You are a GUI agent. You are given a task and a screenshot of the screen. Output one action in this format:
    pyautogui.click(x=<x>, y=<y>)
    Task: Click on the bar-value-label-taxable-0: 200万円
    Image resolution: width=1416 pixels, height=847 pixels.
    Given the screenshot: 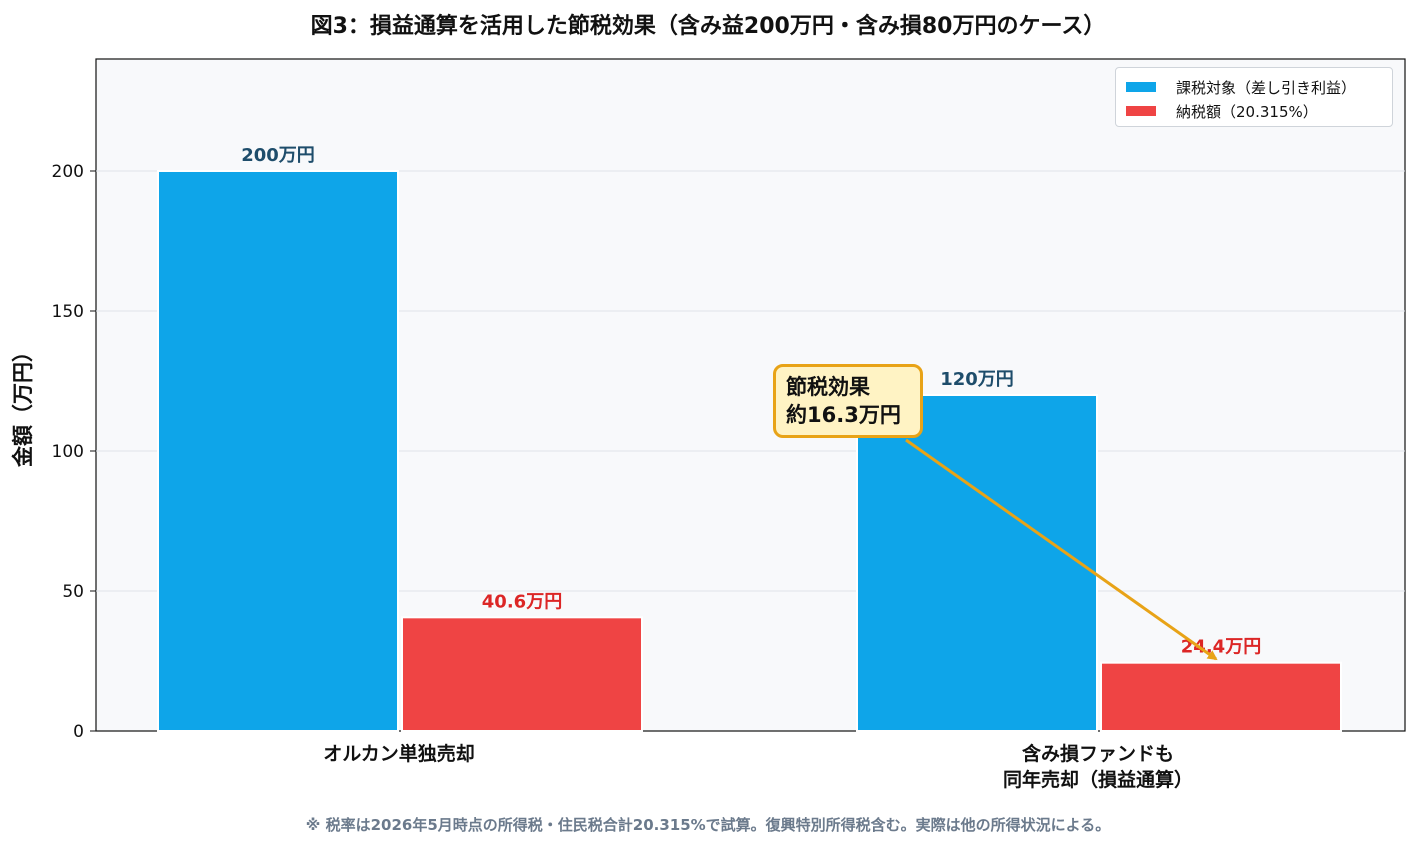 What is the action you would take?
    pyautogui.click(x=278, y=155)
    